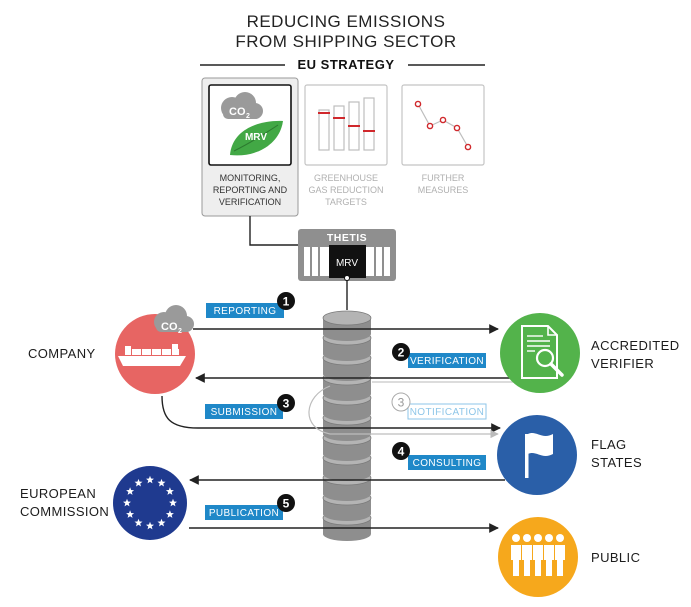  Describe the element at coordinates (250, 178) in the screenshot. I see `panel-mrv-line-1: MONITORING,` at that location.